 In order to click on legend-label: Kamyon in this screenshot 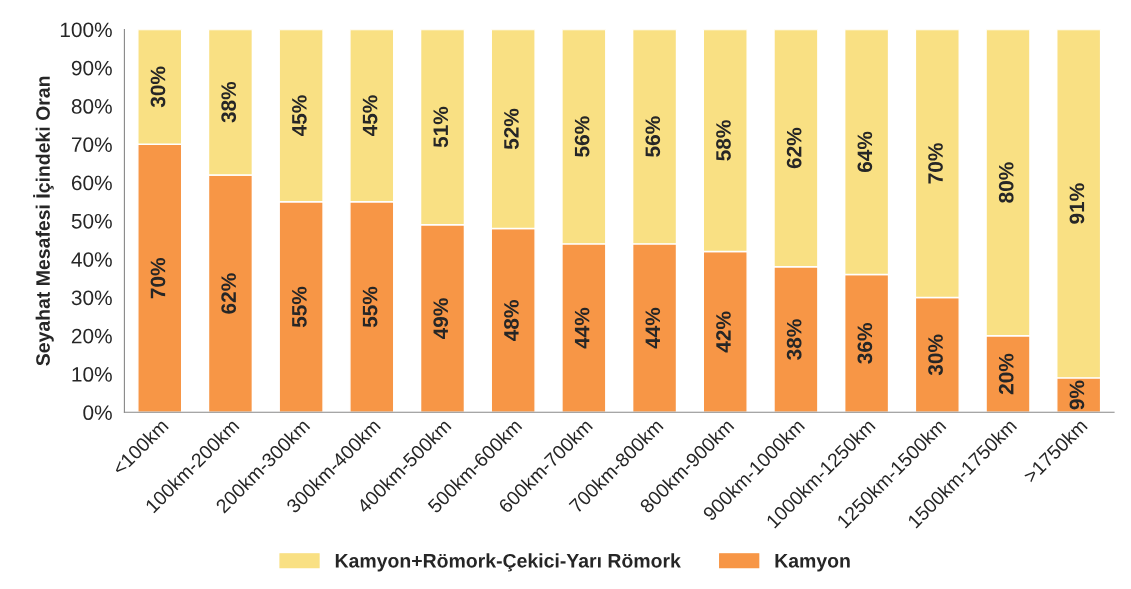, I will do `click(812, 563)`.